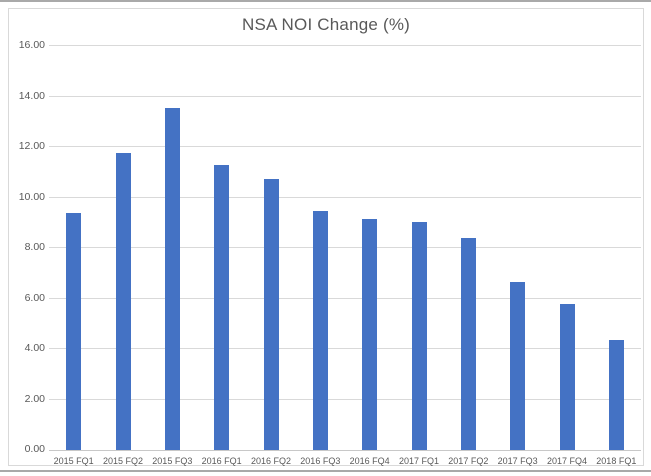  I want to click on x-tick-label: 2015 FQ2, so click(122, 461).